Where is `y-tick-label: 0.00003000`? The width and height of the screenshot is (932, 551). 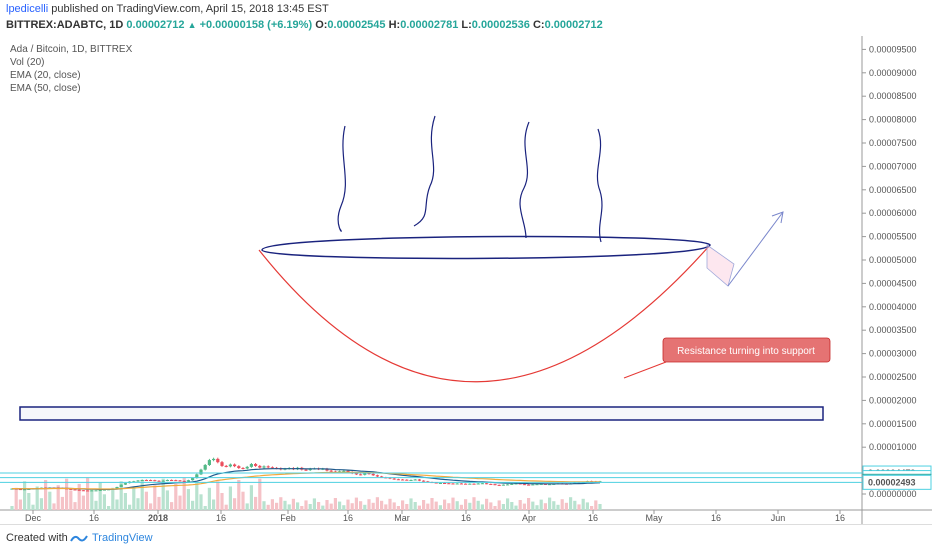 y-tick-label: 0.00003000 is located at coordinates (893, 354).